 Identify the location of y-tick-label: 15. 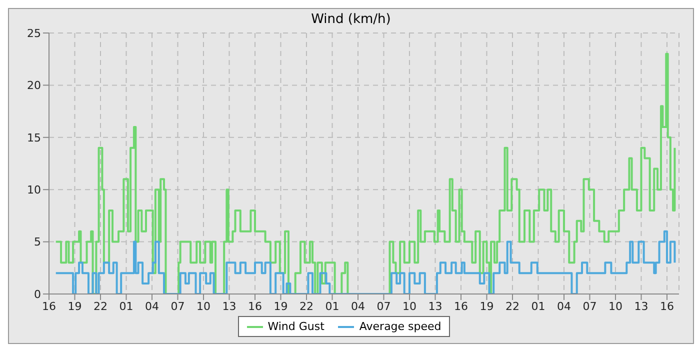
(34, 137).